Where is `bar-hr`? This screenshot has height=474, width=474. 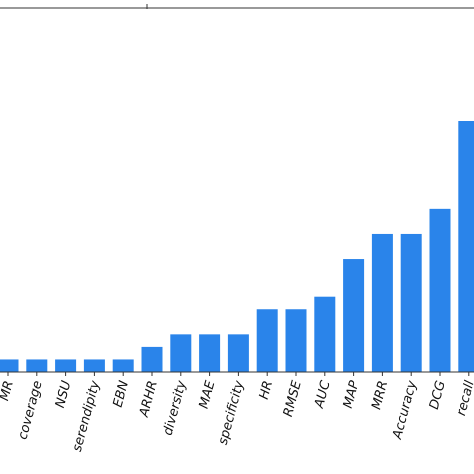
bar-hr is located at coordinates (267, 340).